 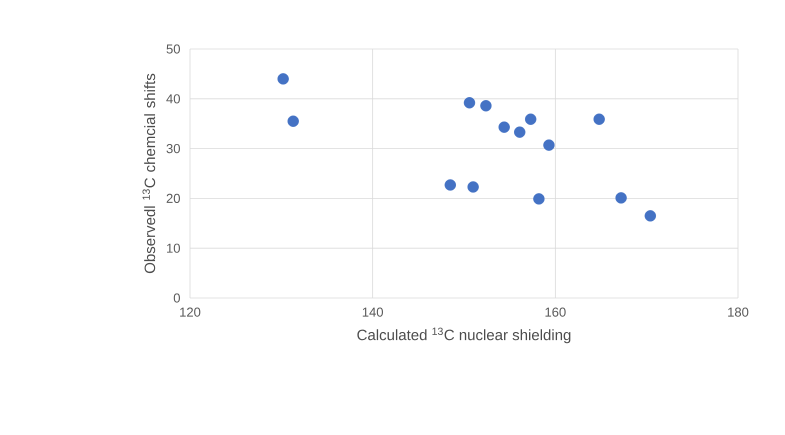 What do you see at coordinates (173, 198) in the screenshot?
I see `y-tick-label: 20` at bounding box center [173, 198].